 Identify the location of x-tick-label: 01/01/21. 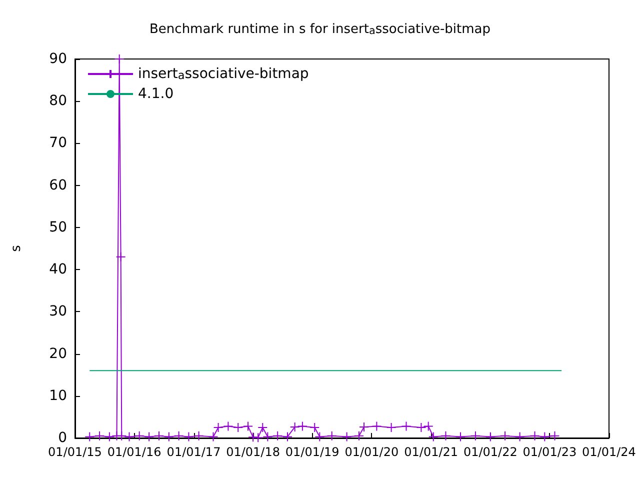
(431, 452).